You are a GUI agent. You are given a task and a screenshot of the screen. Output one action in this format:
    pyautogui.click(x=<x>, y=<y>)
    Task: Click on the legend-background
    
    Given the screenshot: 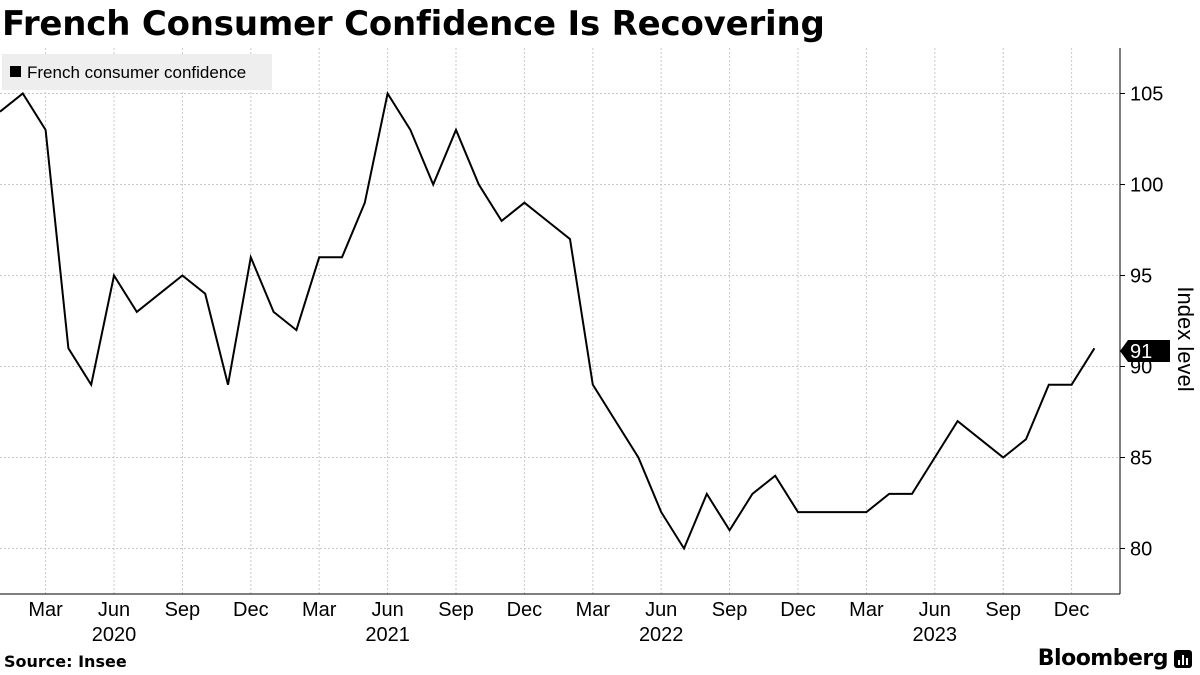 What is the action you would take?
    pyautogui.click(x=137, y=72)
    